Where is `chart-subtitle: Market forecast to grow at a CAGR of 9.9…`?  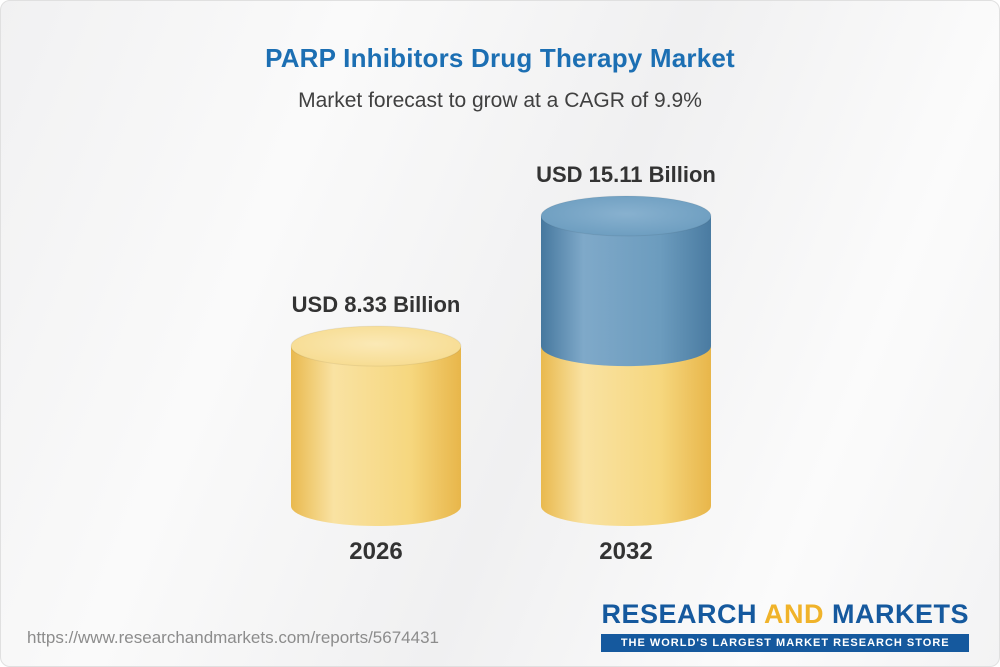
chart-subtitle: Market forecast to grow at a CAGR of 9.9… is located at coordinates (500, 100).